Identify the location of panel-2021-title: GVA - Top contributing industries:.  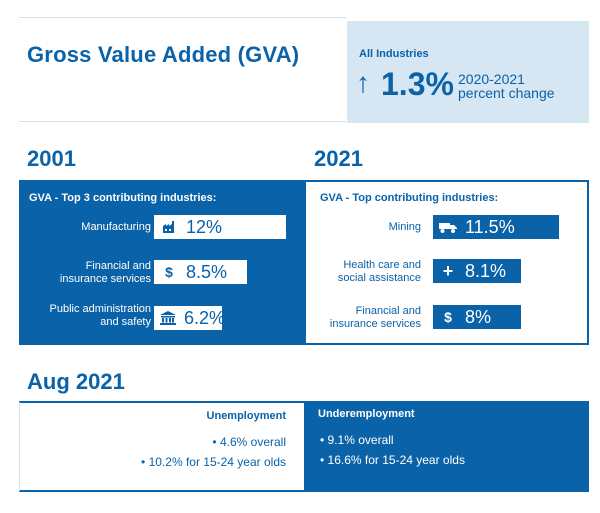
(409, 198).